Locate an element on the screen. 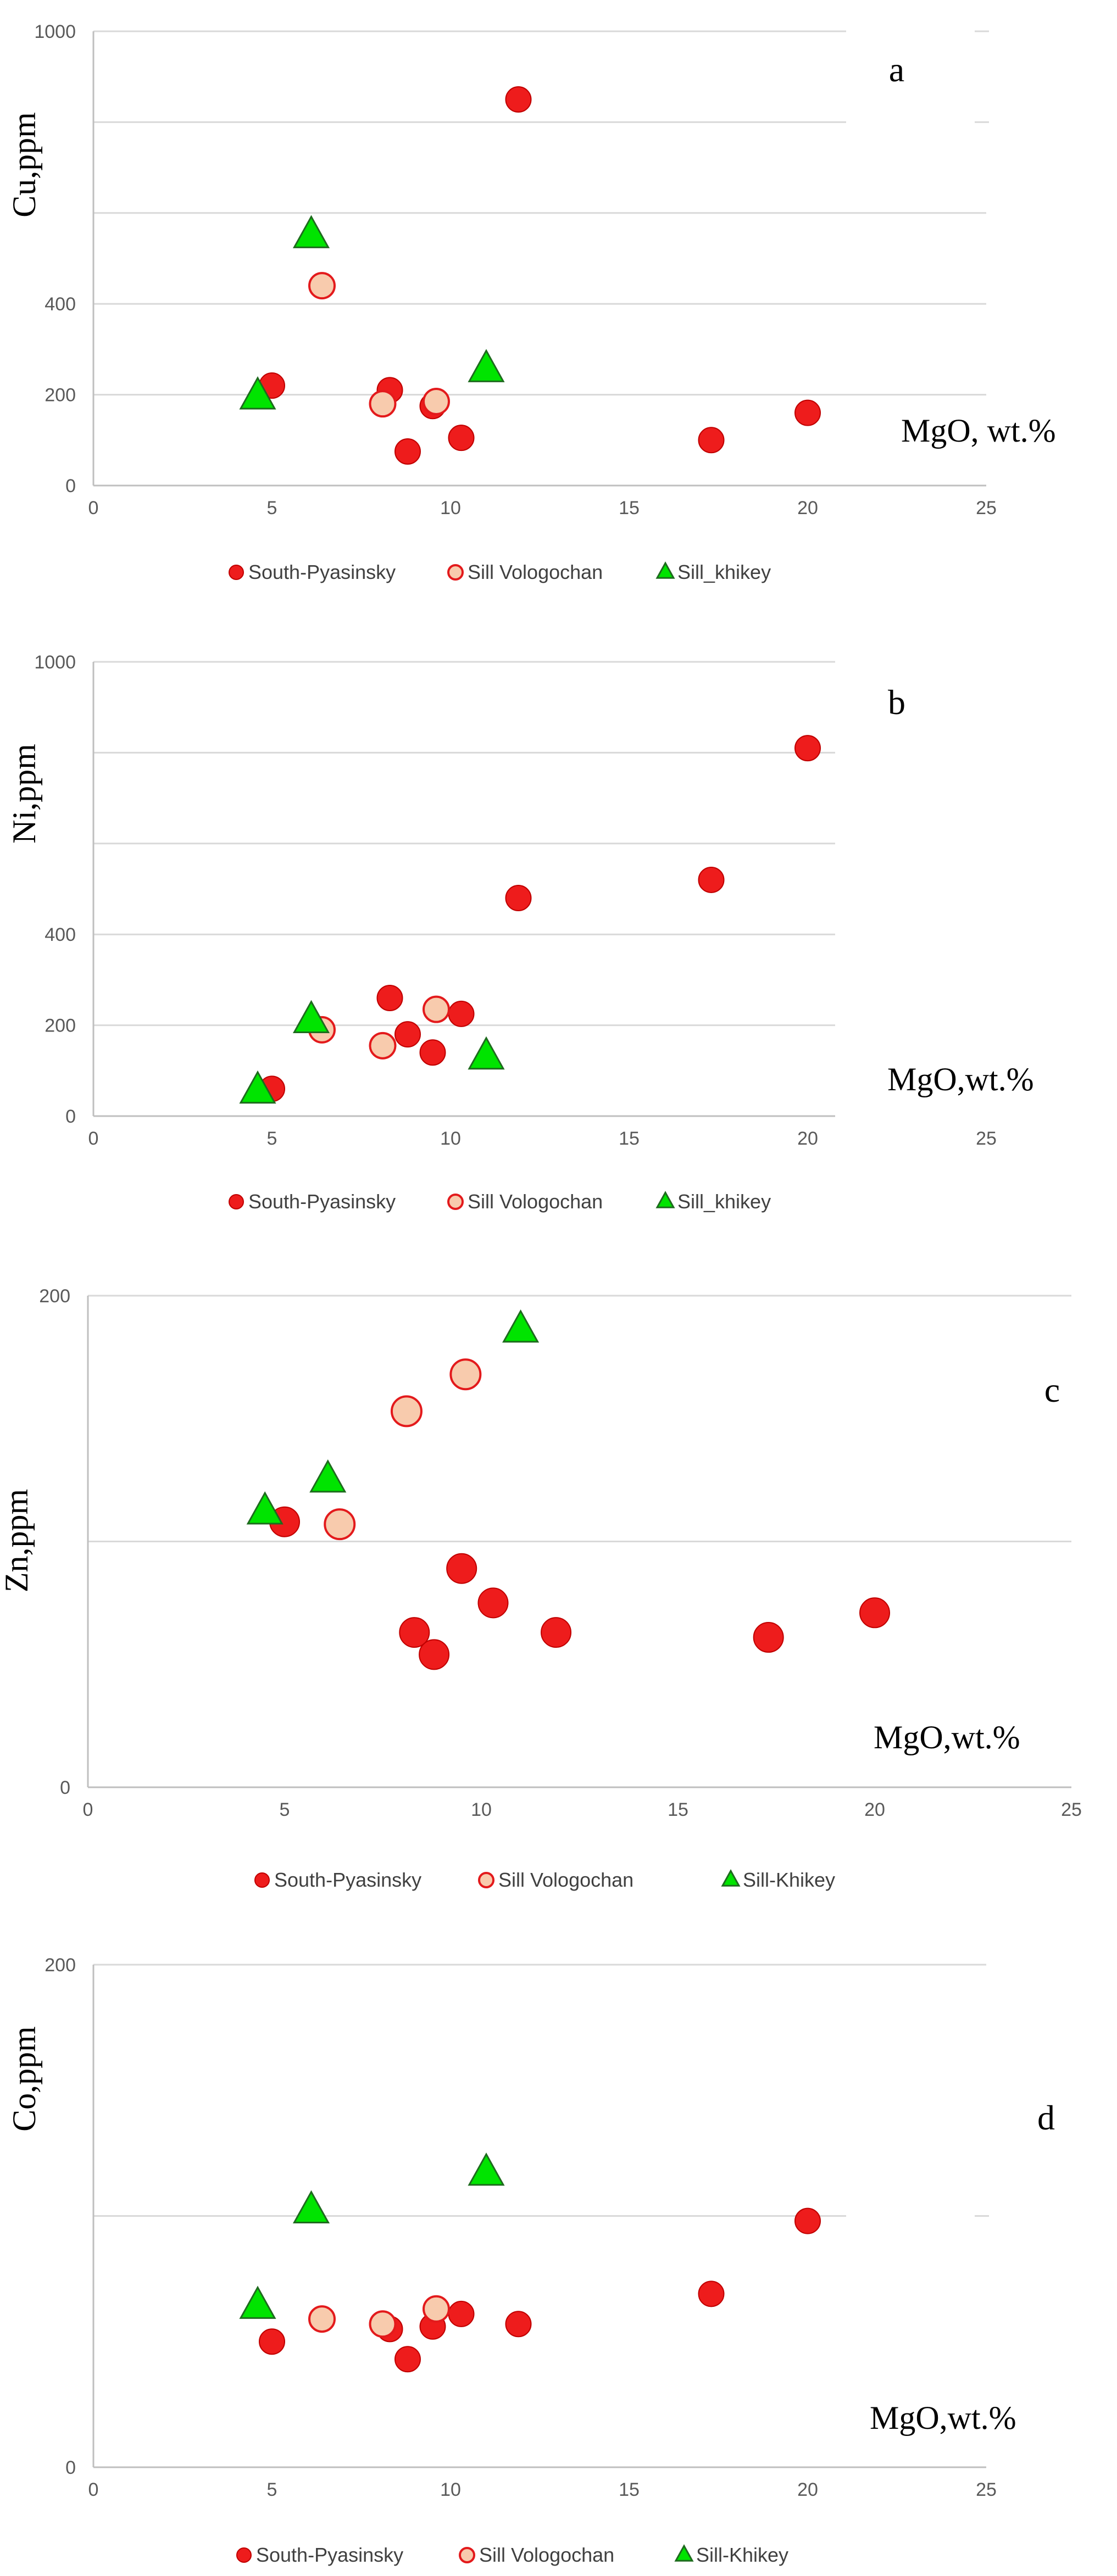  panel-label: c is located at coordinates (1052, 1389).